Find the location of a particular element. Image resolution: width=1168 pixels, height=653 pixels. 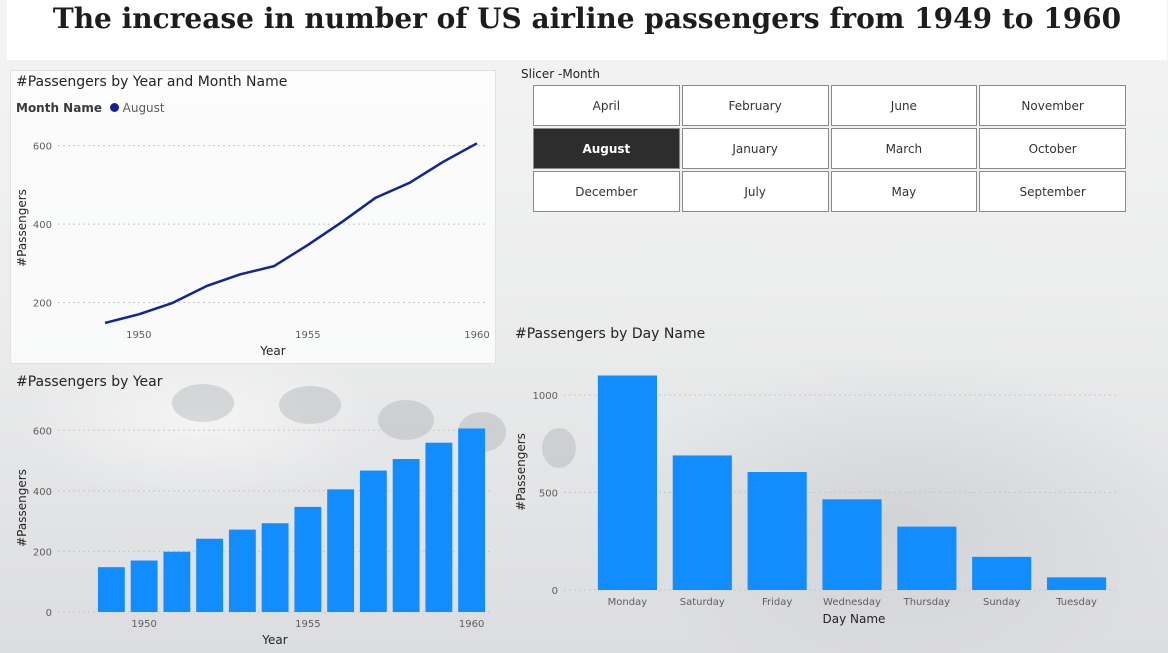

slicer-option: May is located at coordinates (904, 191).